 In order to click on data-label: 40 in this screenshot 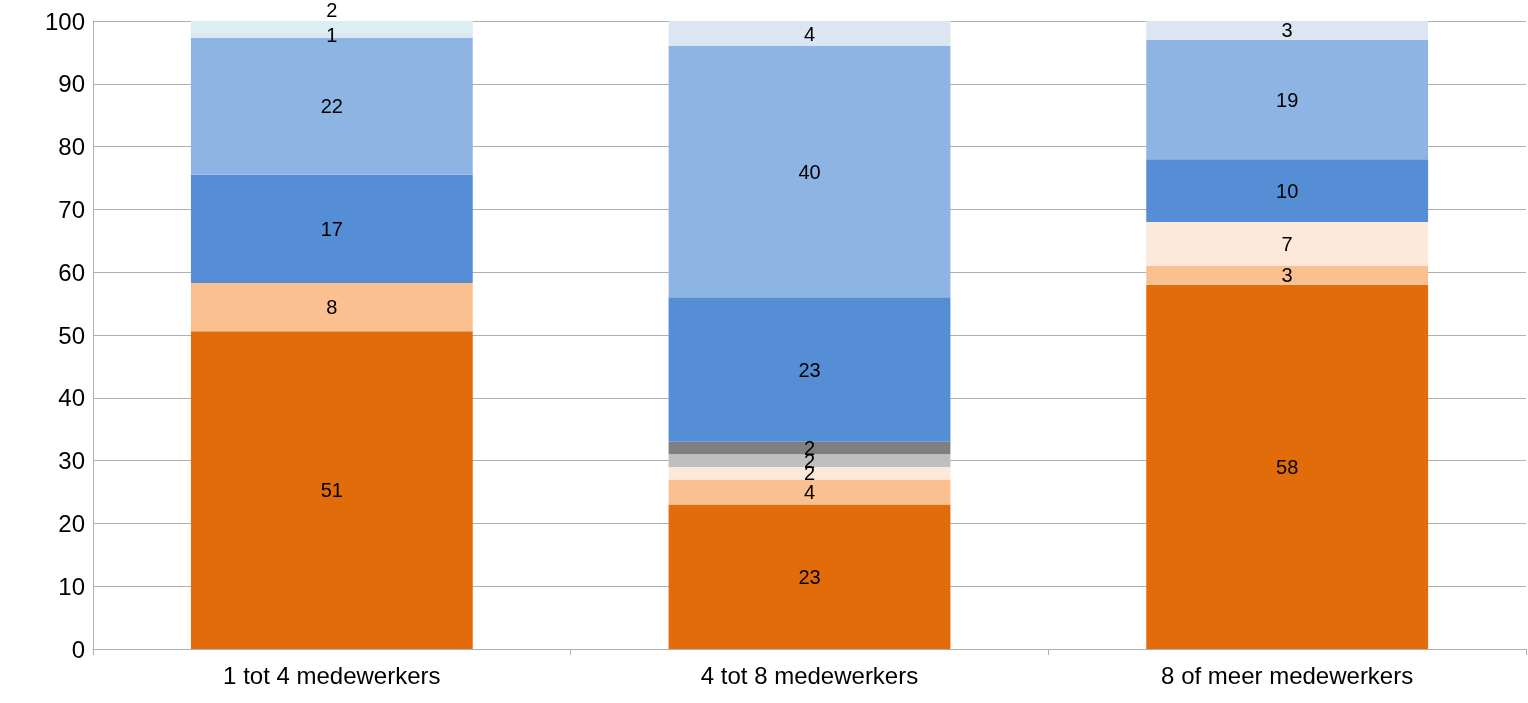, I will do `click(809, 171)`.